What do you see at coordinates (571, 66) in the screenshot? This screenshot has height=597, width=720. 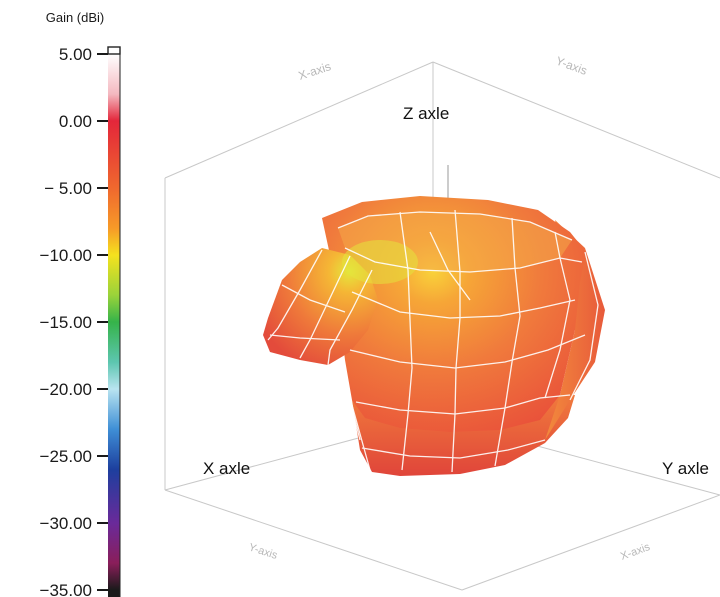 I see `back-y-axis-label: Y-axis` at bounding box center [571, 66].